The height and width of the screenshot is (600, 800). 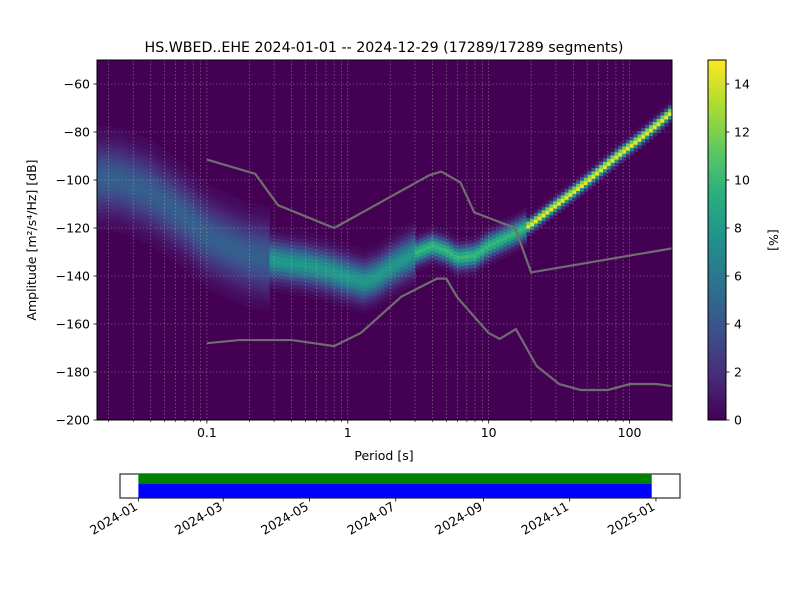 I want to click on coverage-date-label: 2024-07, so click(x=371, y=518).